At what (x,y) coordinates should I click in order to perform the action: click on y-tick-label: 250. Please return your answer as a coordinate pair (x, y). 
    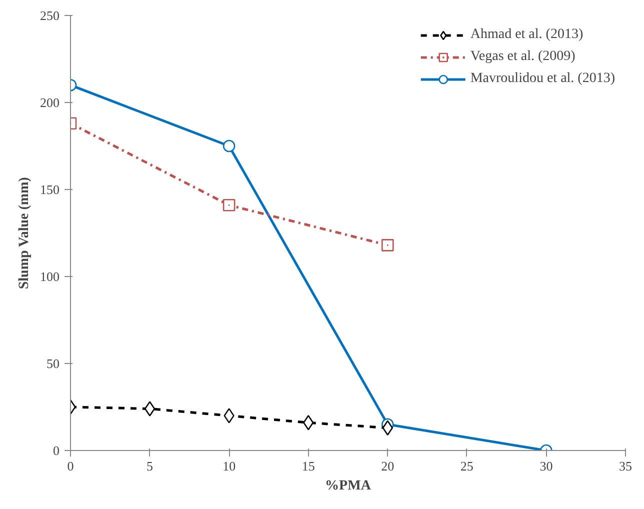
    Looking at the image, I should click on (50, 15).